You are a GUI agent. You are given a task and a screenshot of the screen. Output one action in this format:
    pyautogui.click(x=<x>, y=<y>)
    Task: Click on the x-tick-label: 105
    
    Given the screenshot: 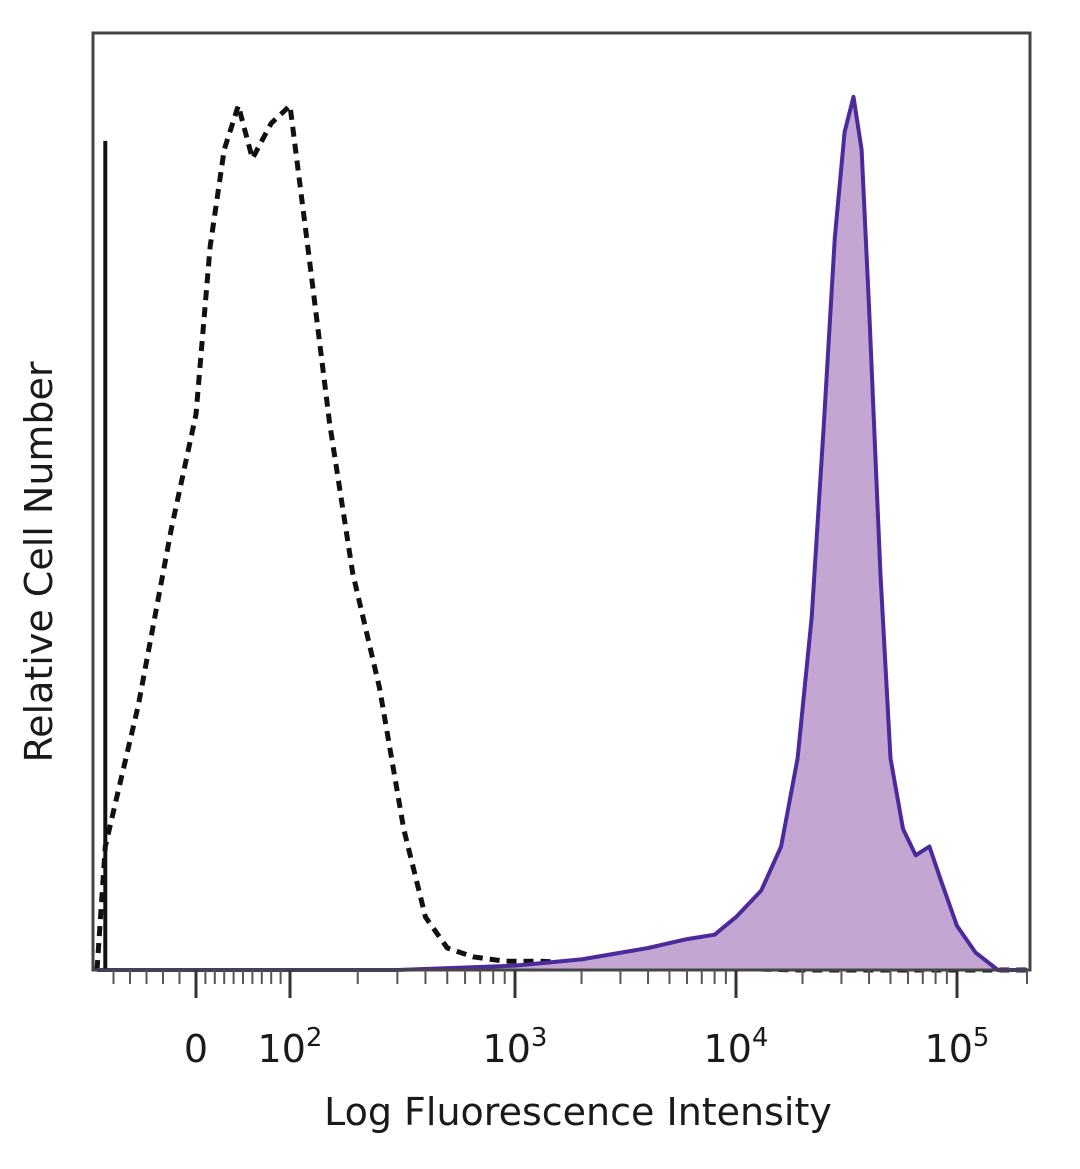 What is the action you would take?
    pyautogui.click(x=957, y=1047)
    